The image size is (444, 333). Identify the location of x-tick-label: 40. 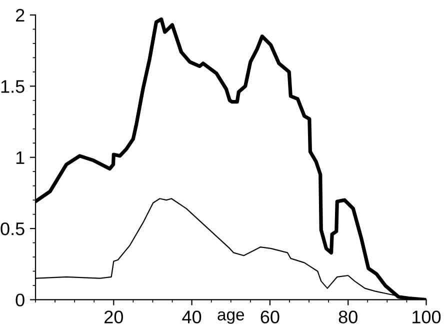
(192, 317).